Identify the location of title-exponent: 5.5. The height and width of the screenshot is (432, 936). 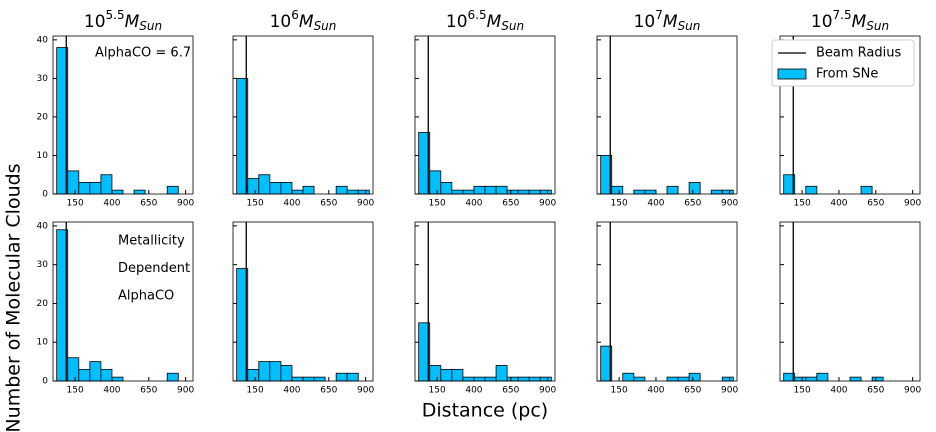
(115, 15).